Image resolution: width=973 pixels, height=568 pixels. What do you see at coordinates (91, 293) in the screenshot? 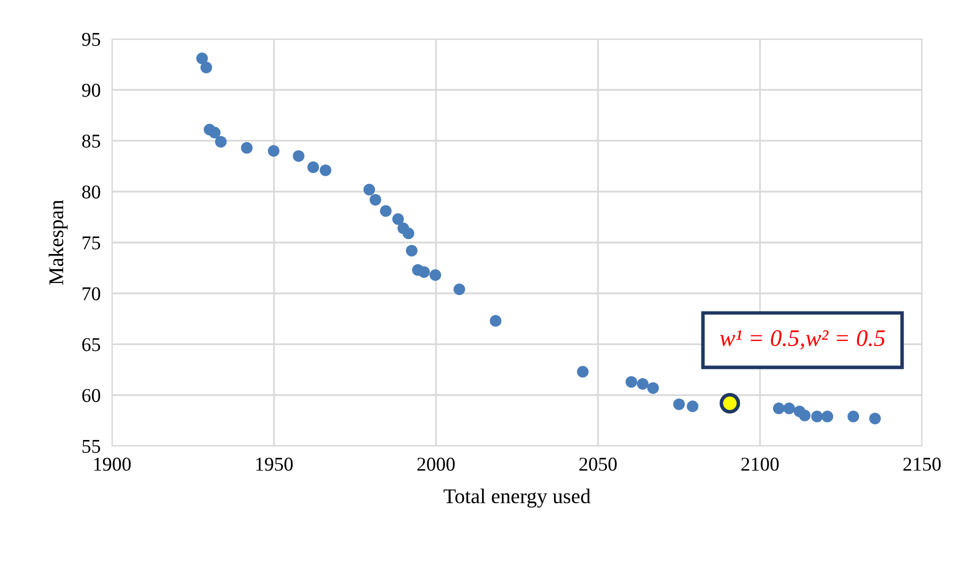
I see `y-tick-label: 70` at bounding box center [91, 293].